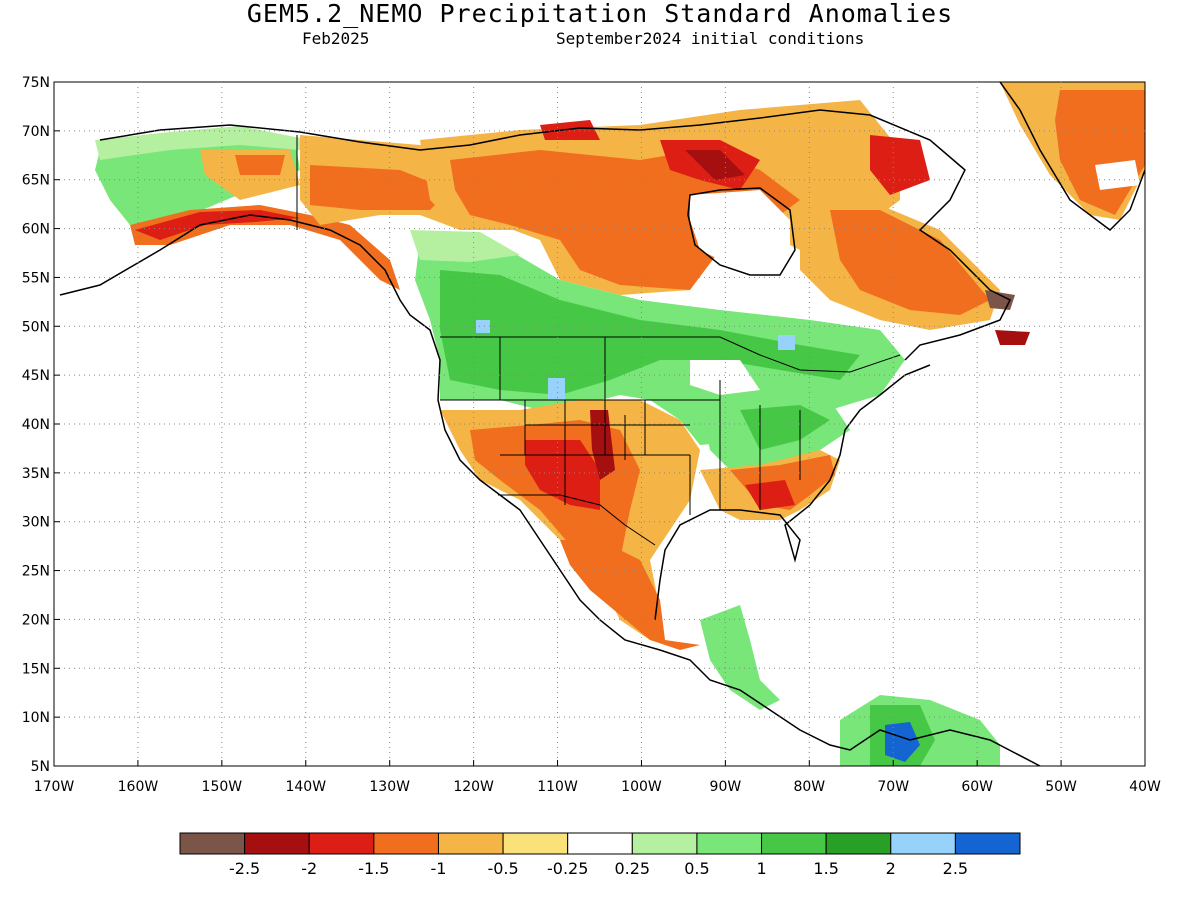 The image size is (1200, 900). What do you see at coordinates (36, 83) in the screenshot?
I see `lat-label: 75N` at bounding box center [36, 83].